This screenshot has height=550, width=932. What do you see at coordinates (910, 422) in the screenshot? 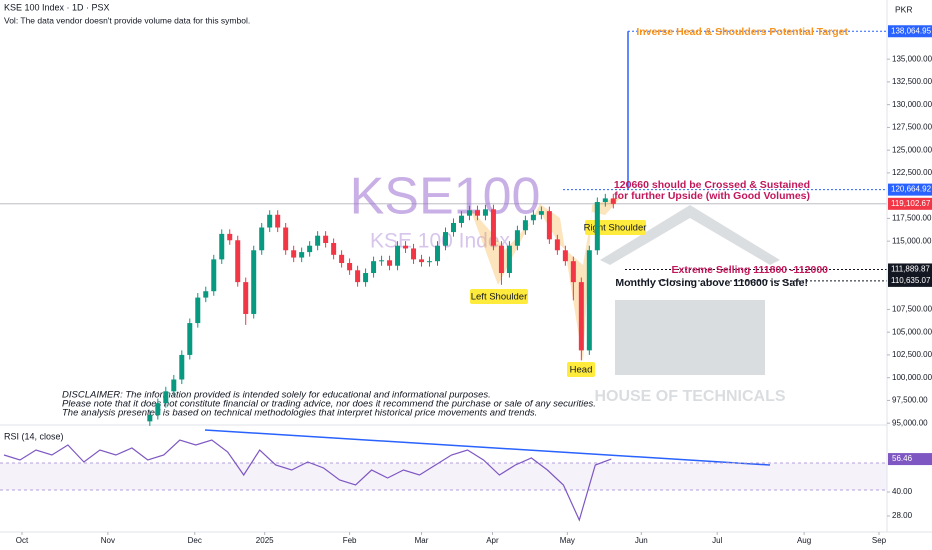
I see `y-tick-label: 95,000.00` at bounding box center [910, 422].